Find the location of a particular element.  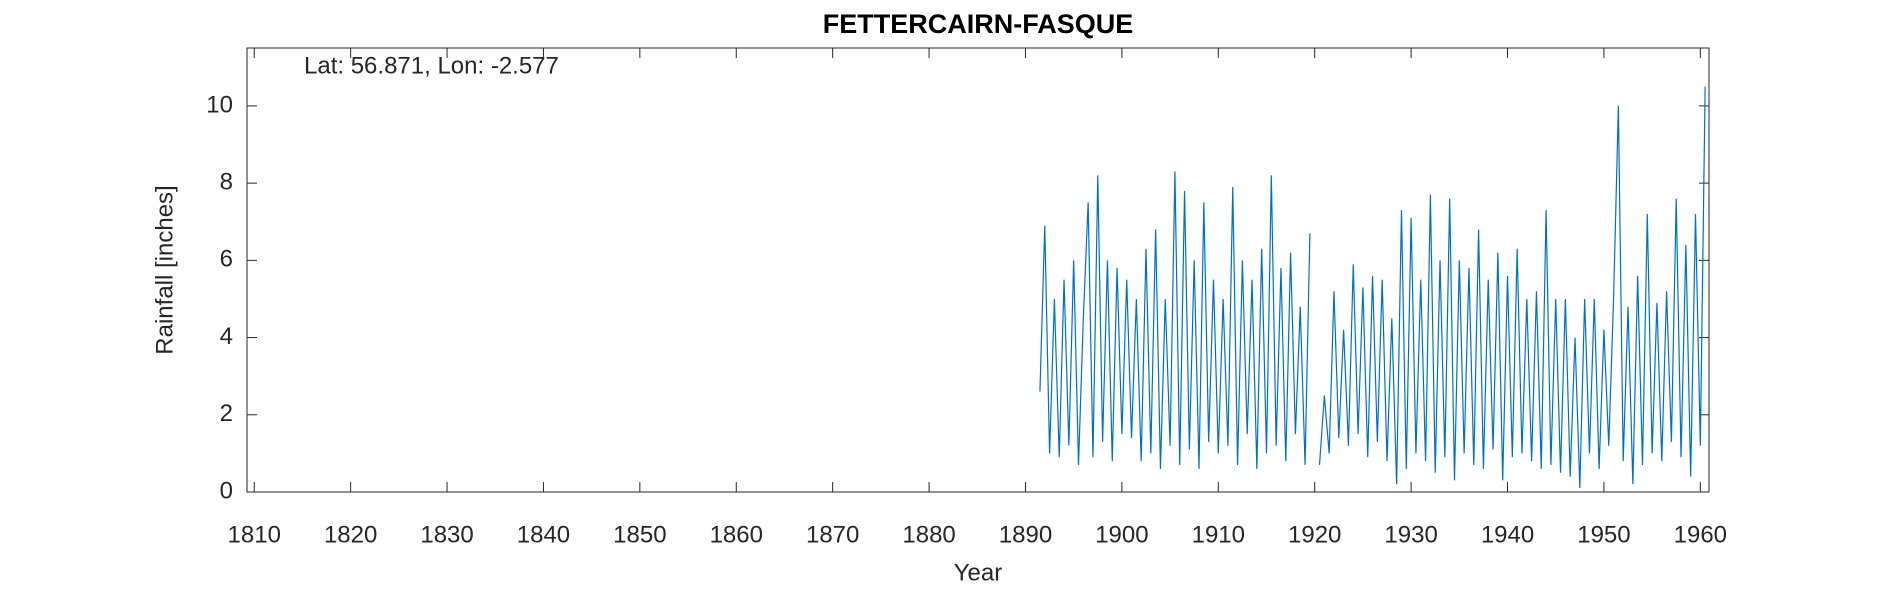

x-tick-label: 1850 is located at coordinates (639, 534).